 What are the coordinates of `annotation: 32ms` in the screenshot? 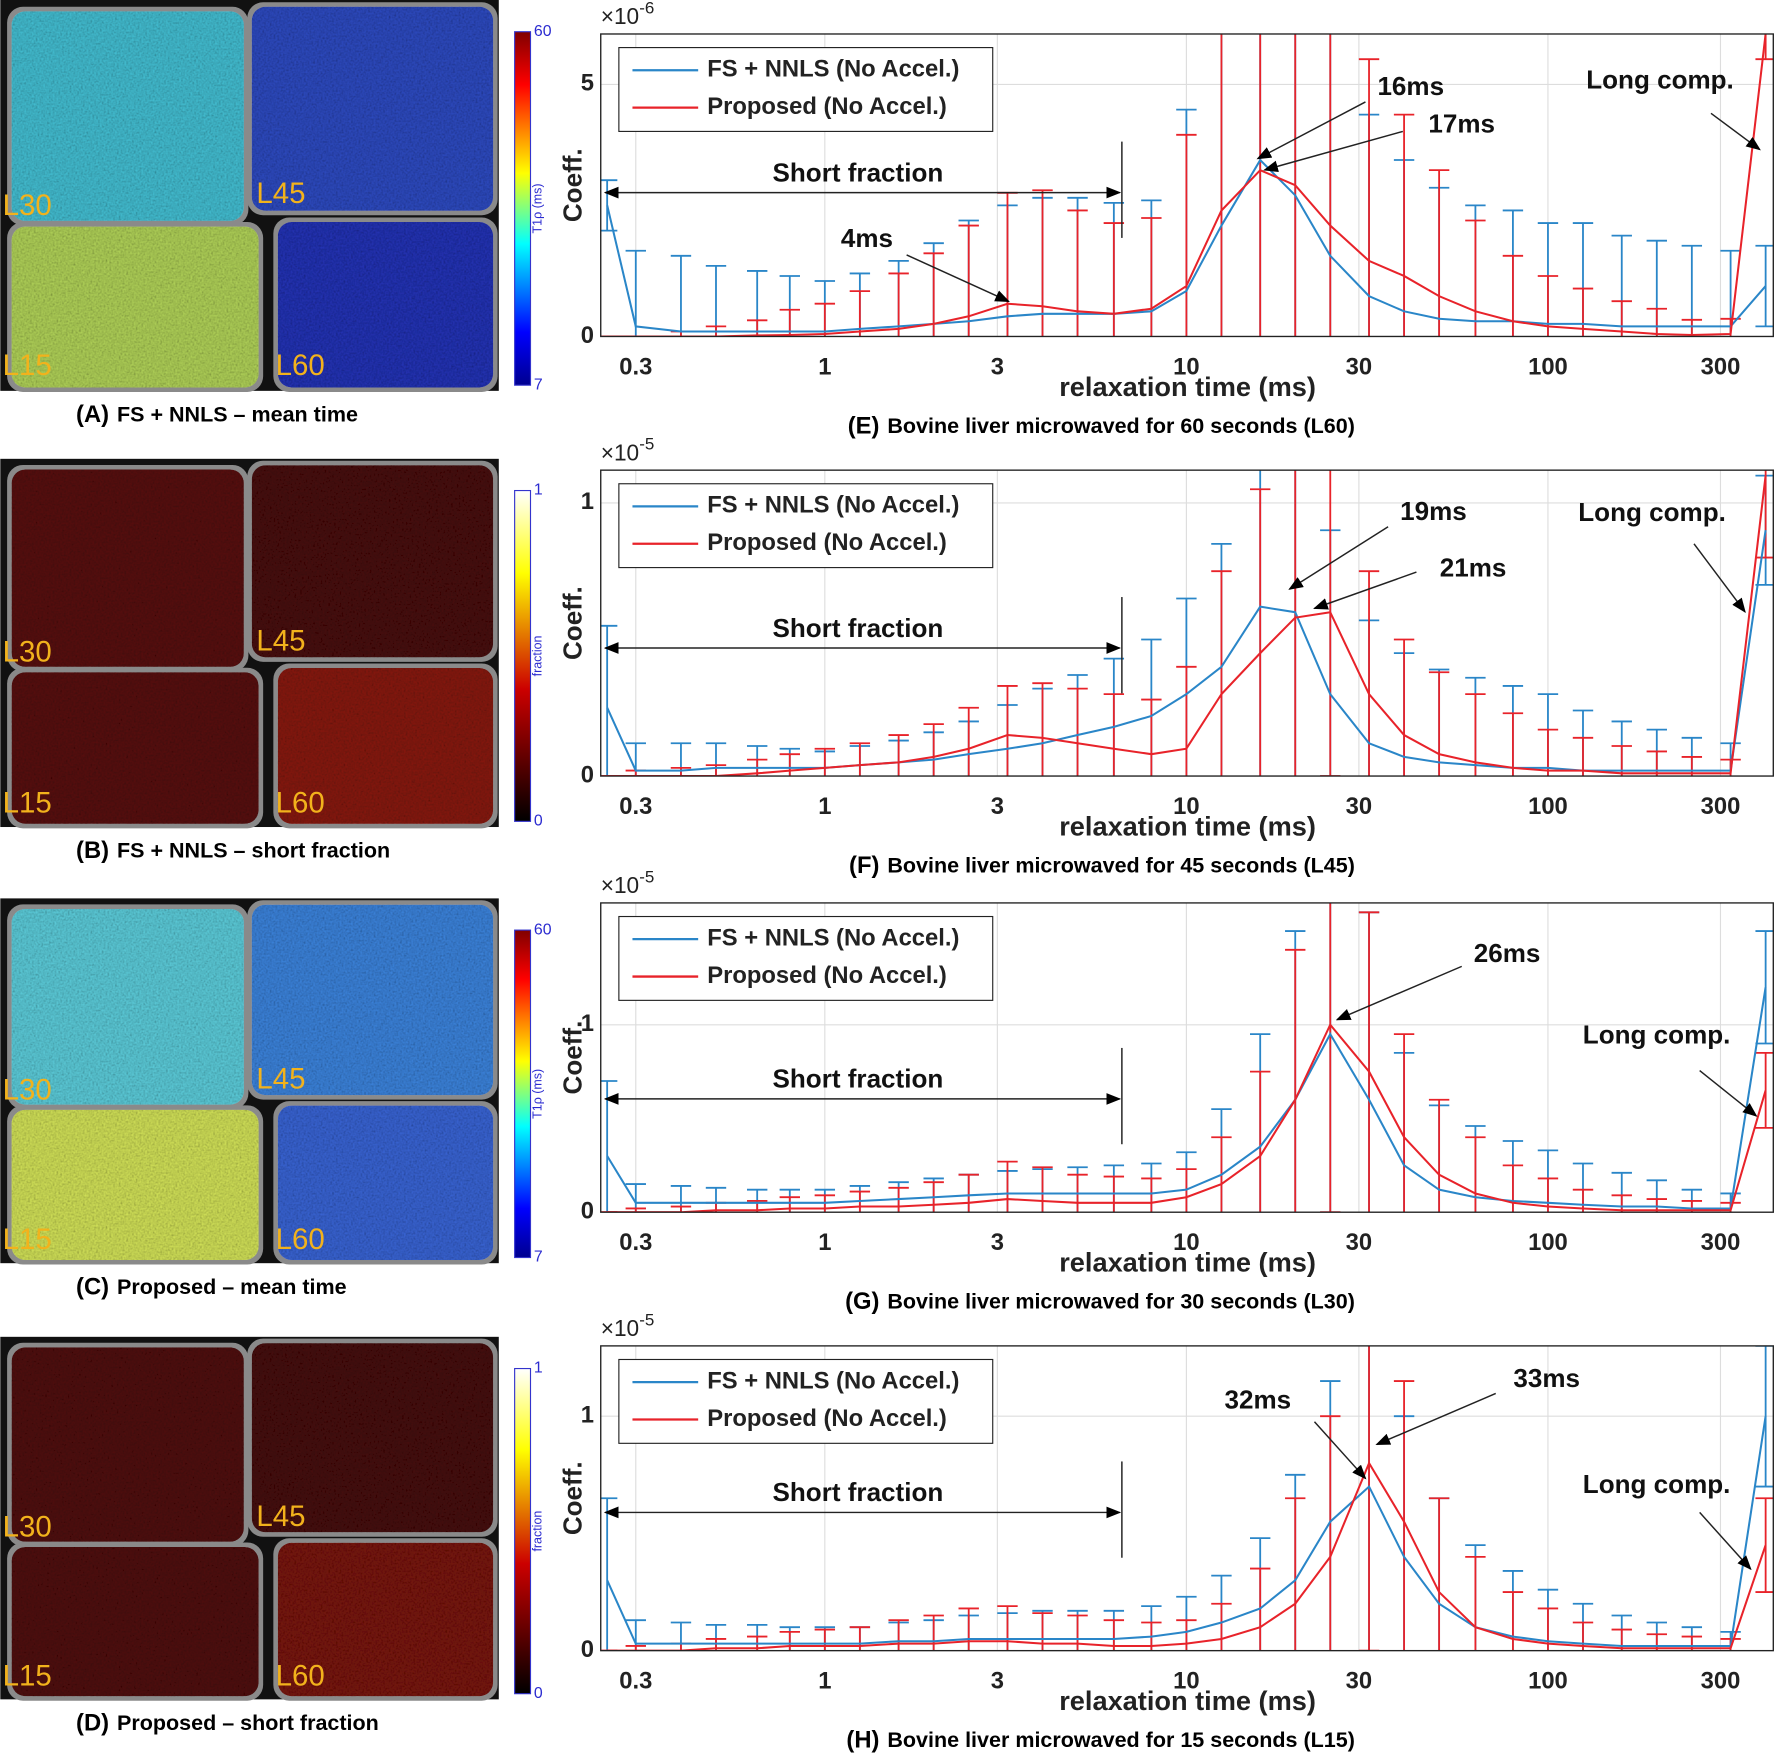 It's located at (1258, 1399).